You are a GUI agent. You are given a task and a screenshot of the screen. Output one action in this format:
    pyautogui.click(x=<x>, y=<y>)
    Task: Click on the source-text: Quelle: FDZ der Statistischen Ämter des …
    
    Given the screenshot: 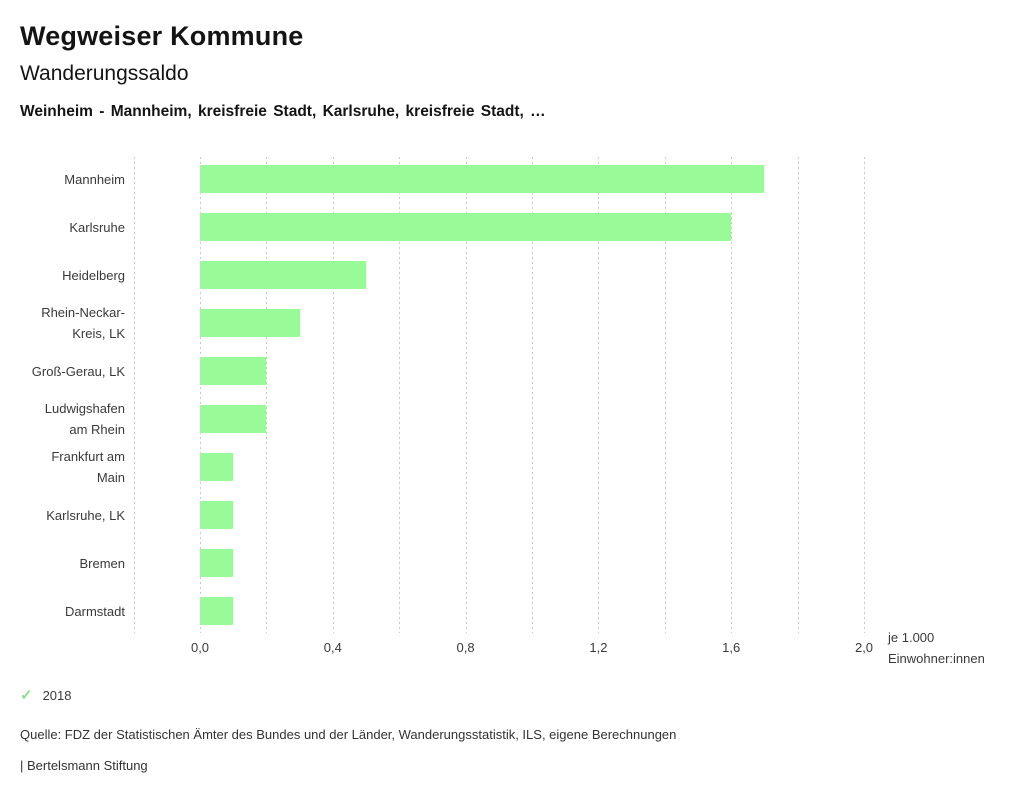 What is the action you would take?
    pyautogui.click(x=348, y=734)
    